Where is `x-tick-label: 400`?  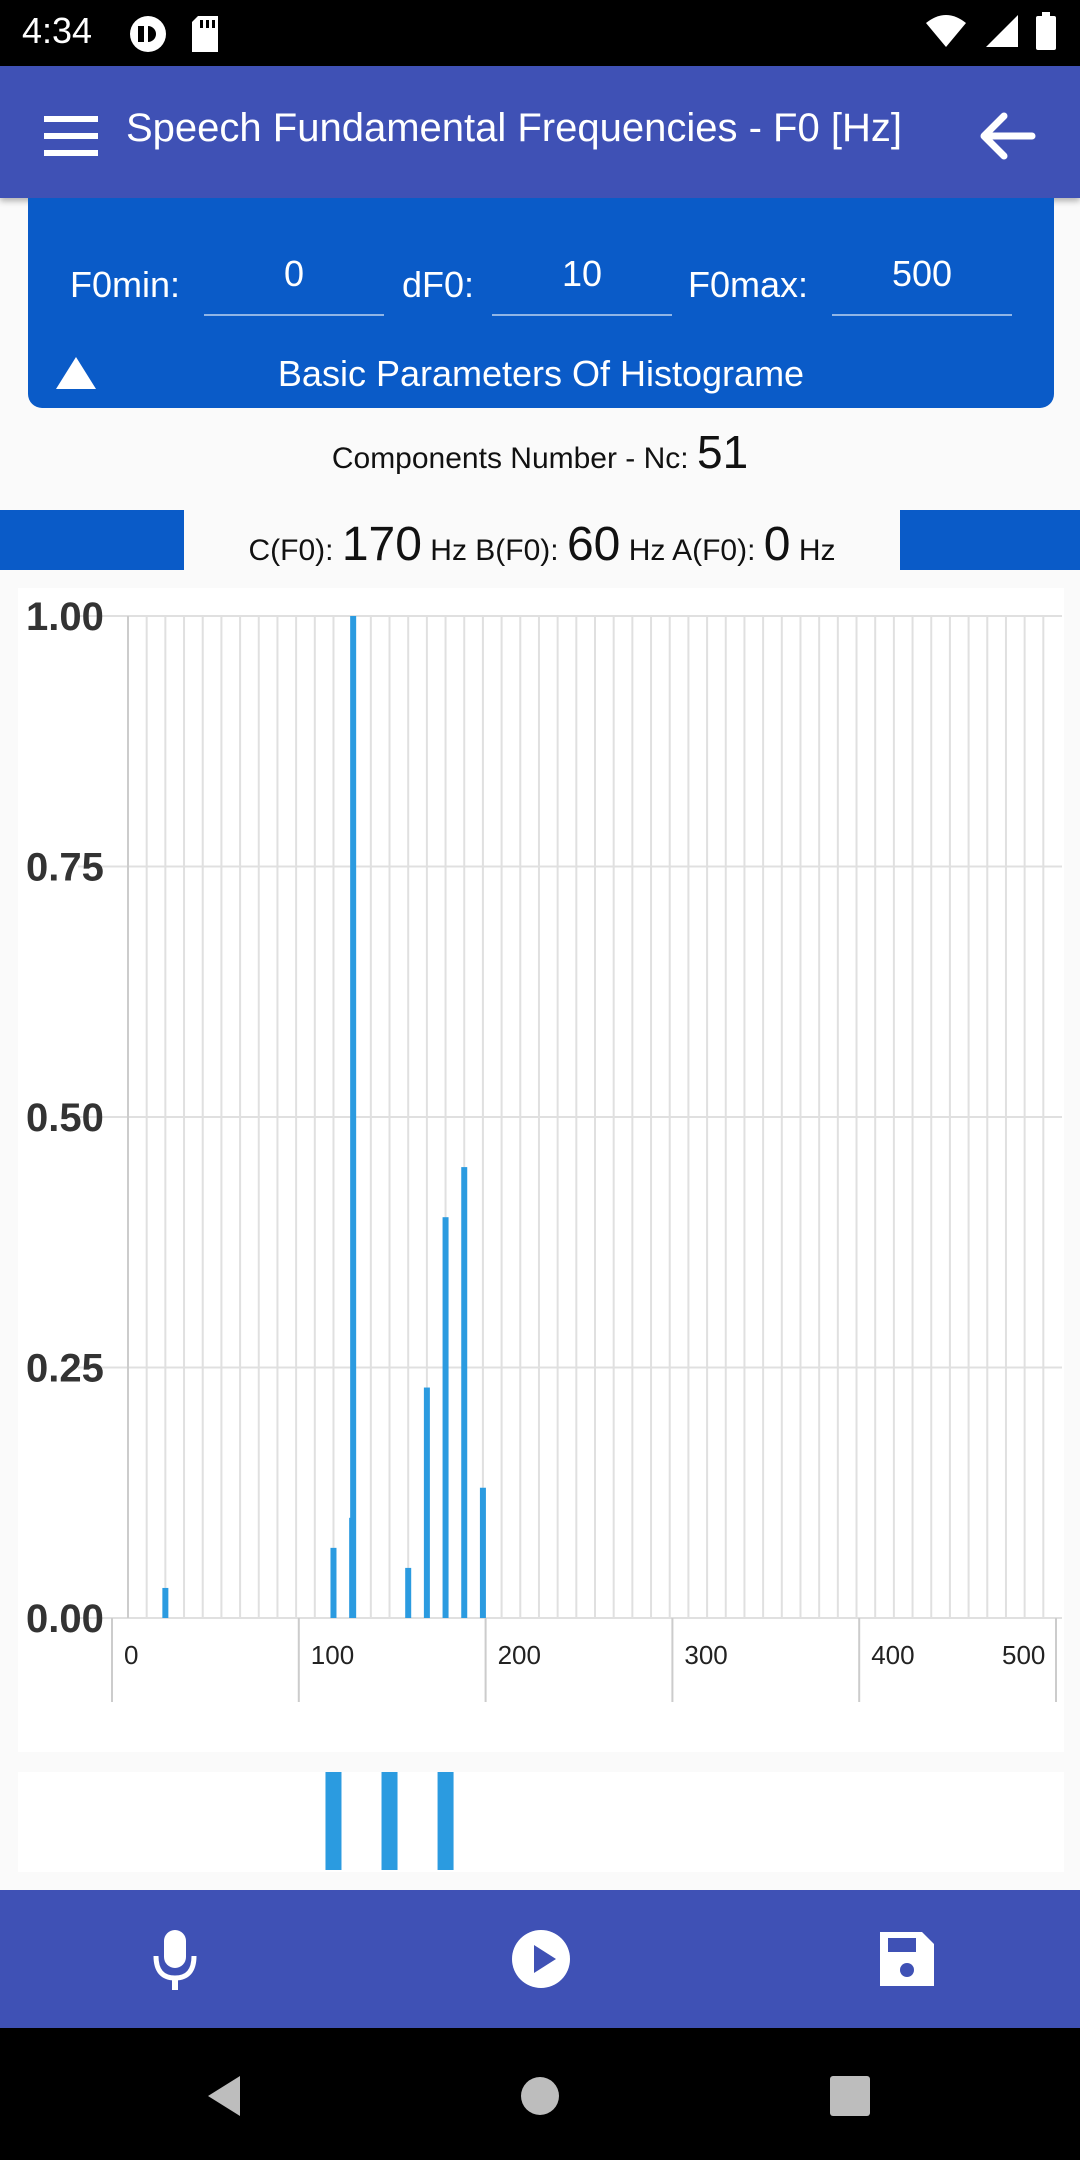 x-tick-label: 400 is located at coordinates (892, 1655).